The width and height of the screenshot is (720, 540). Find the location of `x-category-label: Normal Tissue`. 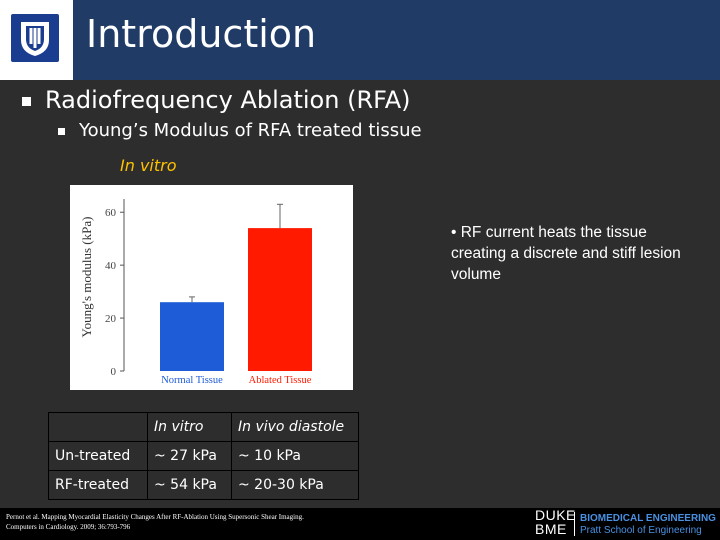

x-category-label: Normal Tissue is located at coordinates (192, 380).